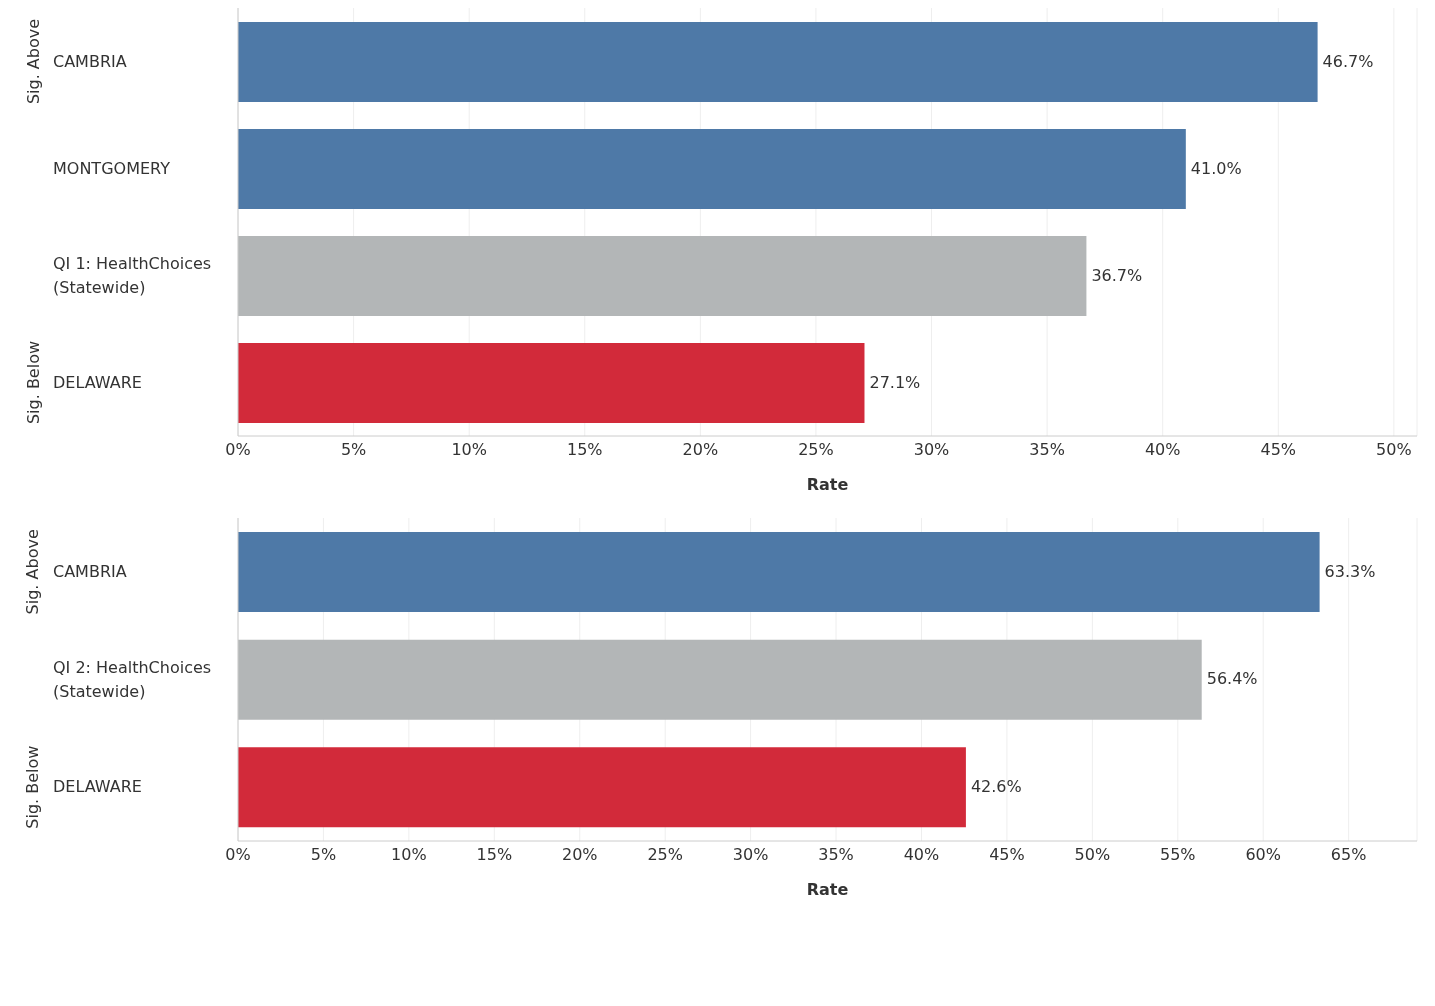  I want to click on x-tick-label: 55%, so click(1178, 855).